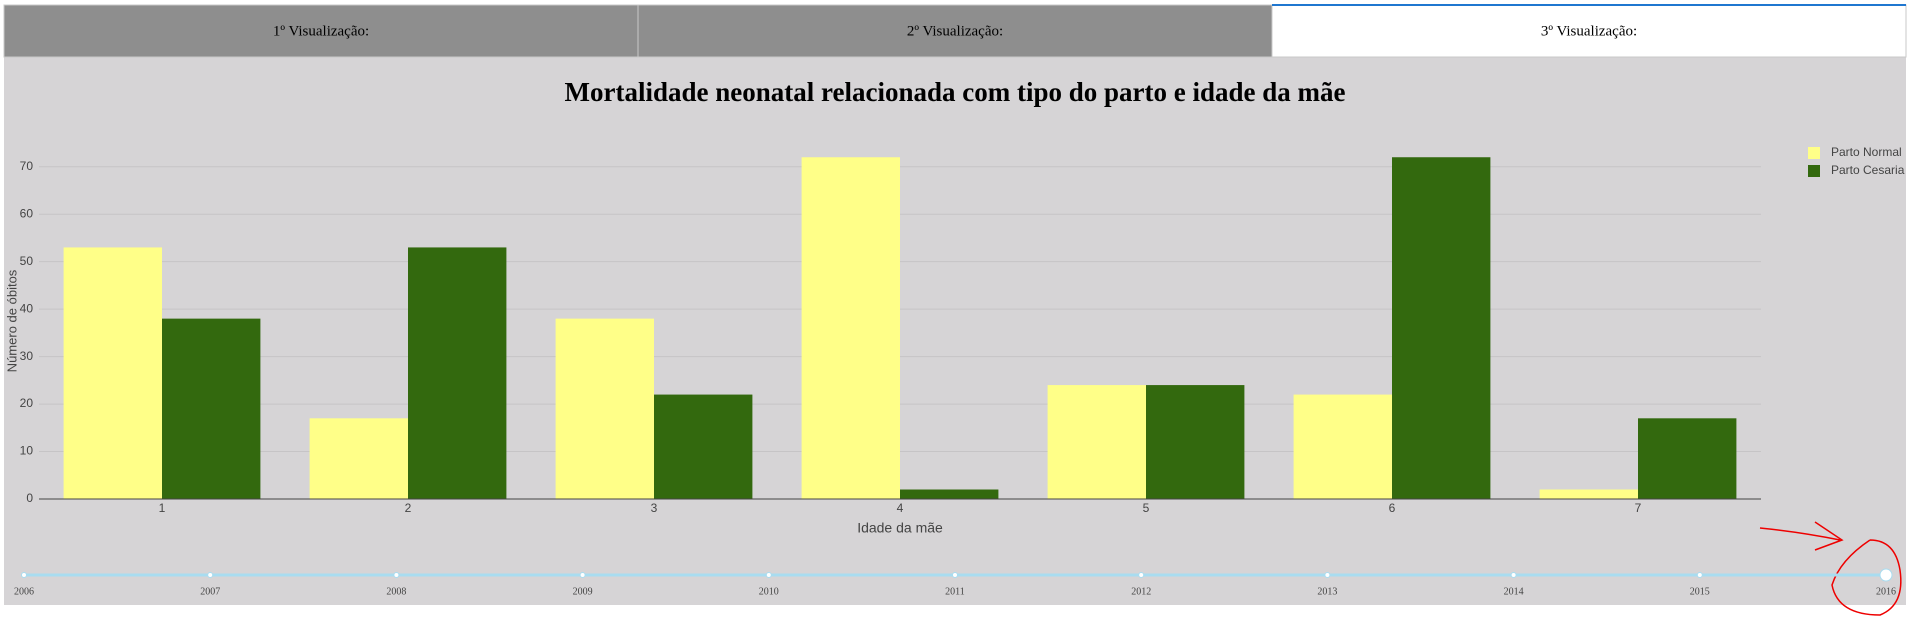  I want to click on slider-label: 2009, so click(583, 591).